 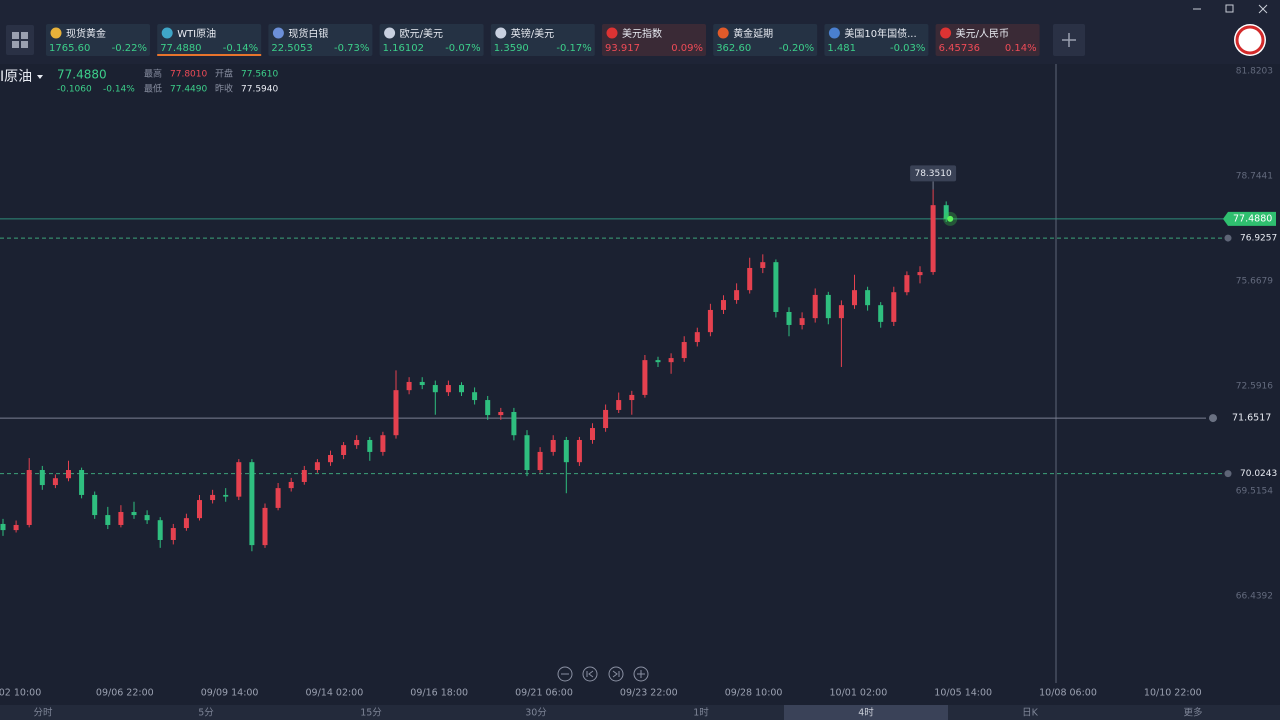 I want to click on add-button, so click(x=1069, y=40).